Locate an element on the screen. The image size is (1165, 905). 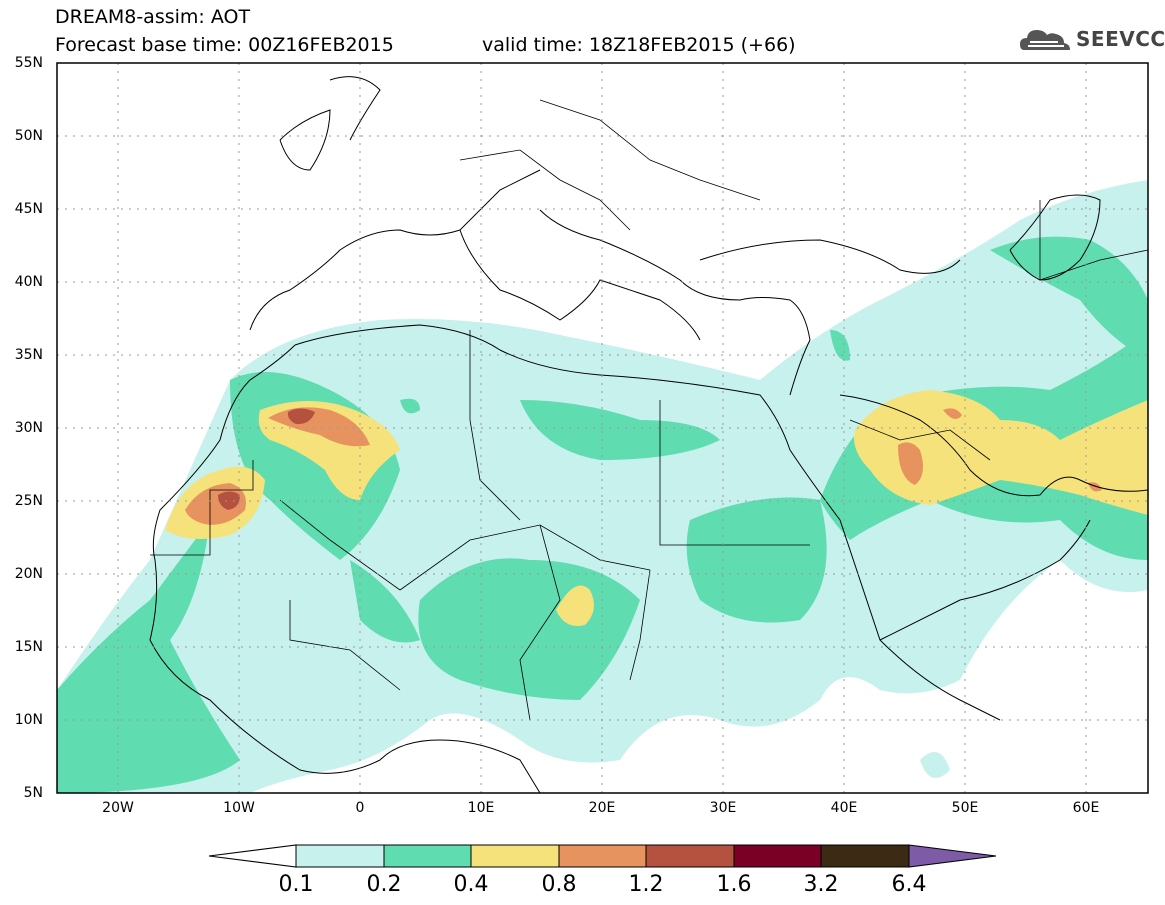
colorbar-label: 0.8 is located at coordinates (559, 884).